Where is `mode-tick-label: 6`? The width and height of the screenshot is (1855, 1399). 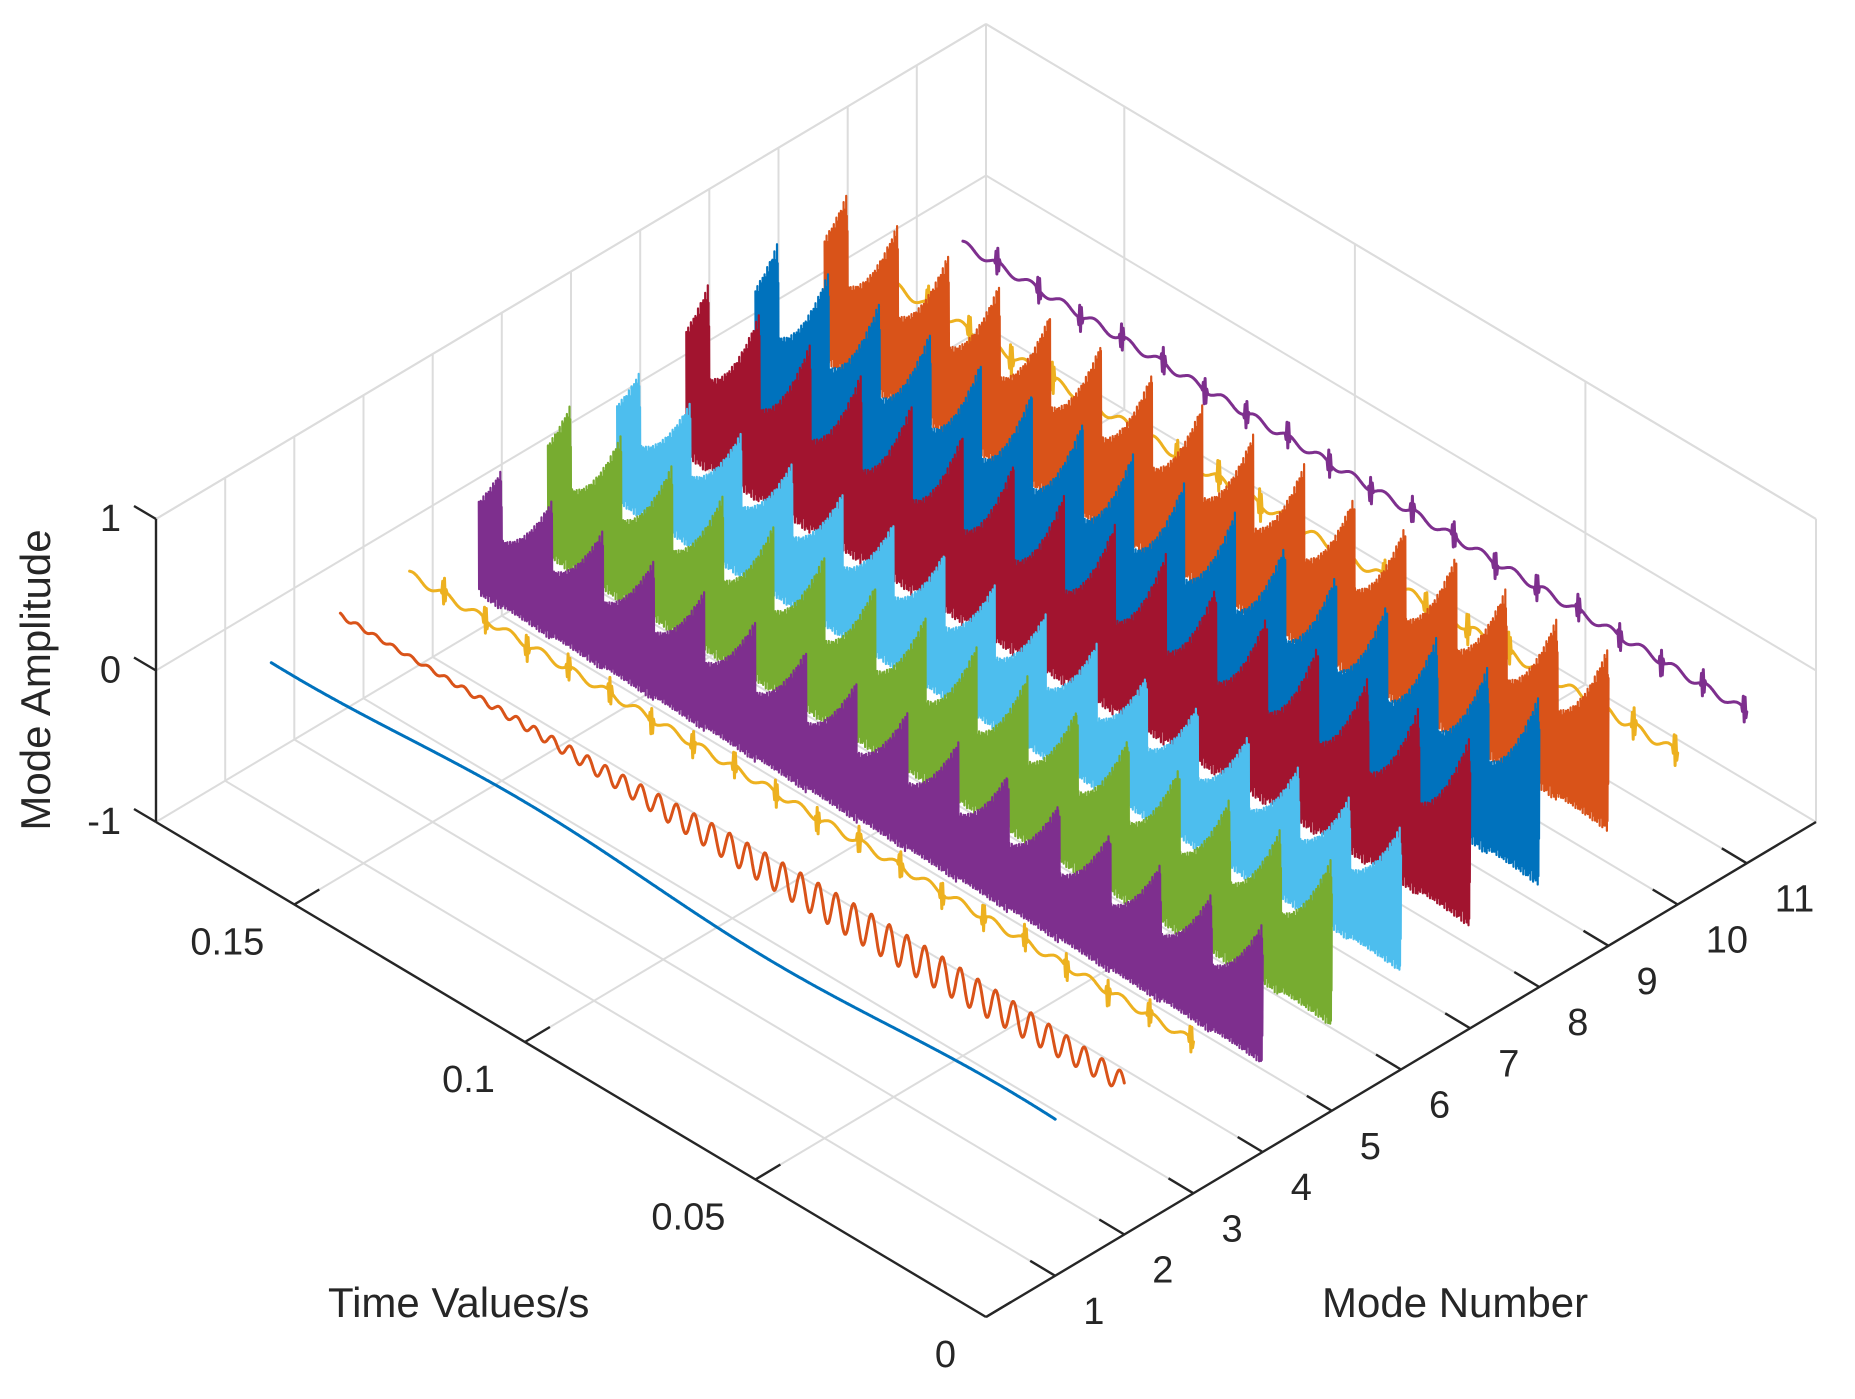 mode-tick-label: 6 is located at coordinates (1439, 1106).